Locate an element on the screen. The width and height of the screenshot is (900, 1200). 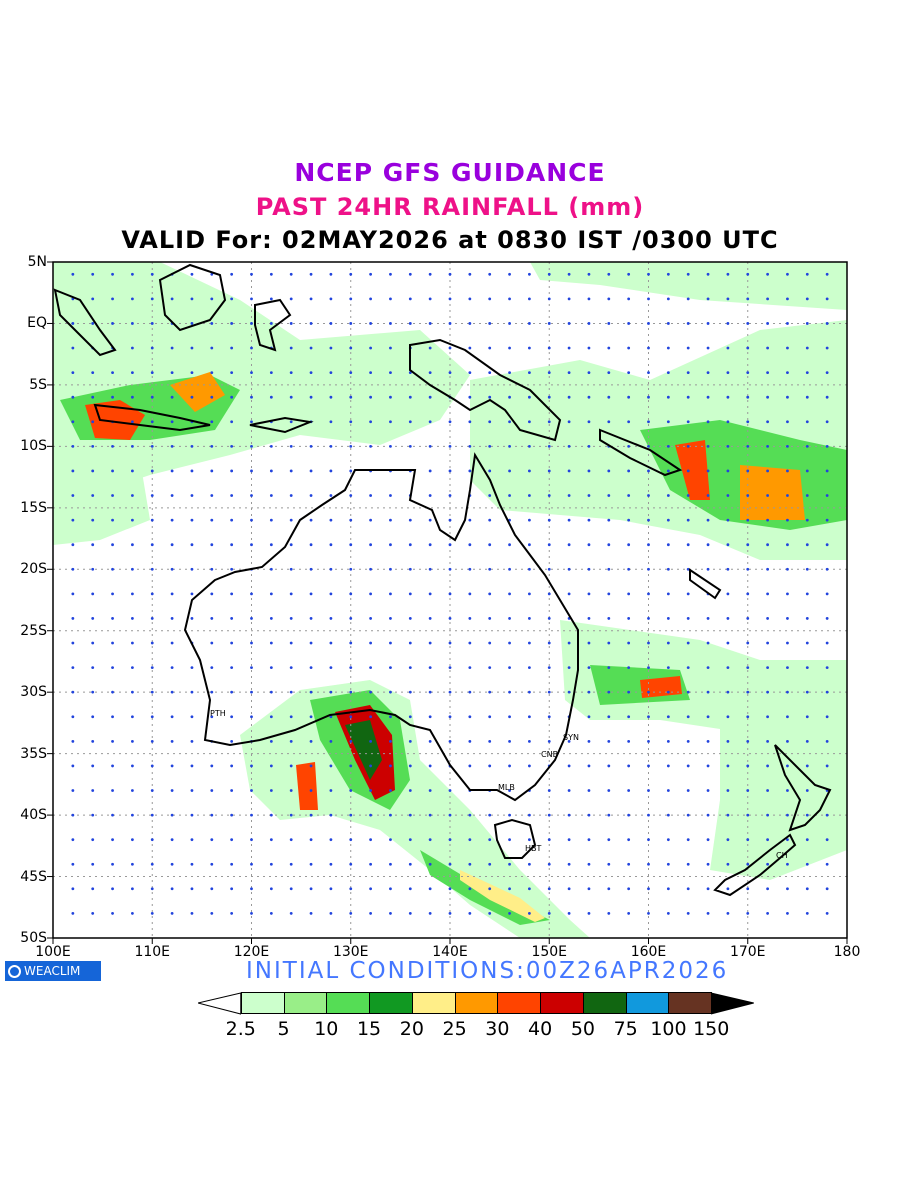
lon-label: 170E is located at coordinates (747, 952).